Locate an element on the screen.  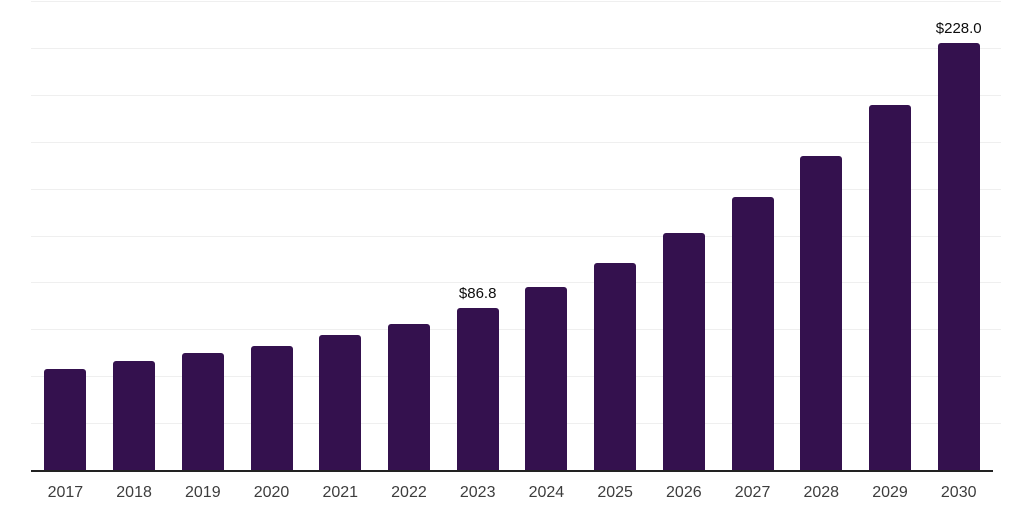
bar-2026 is located at coordinates (683, 351).